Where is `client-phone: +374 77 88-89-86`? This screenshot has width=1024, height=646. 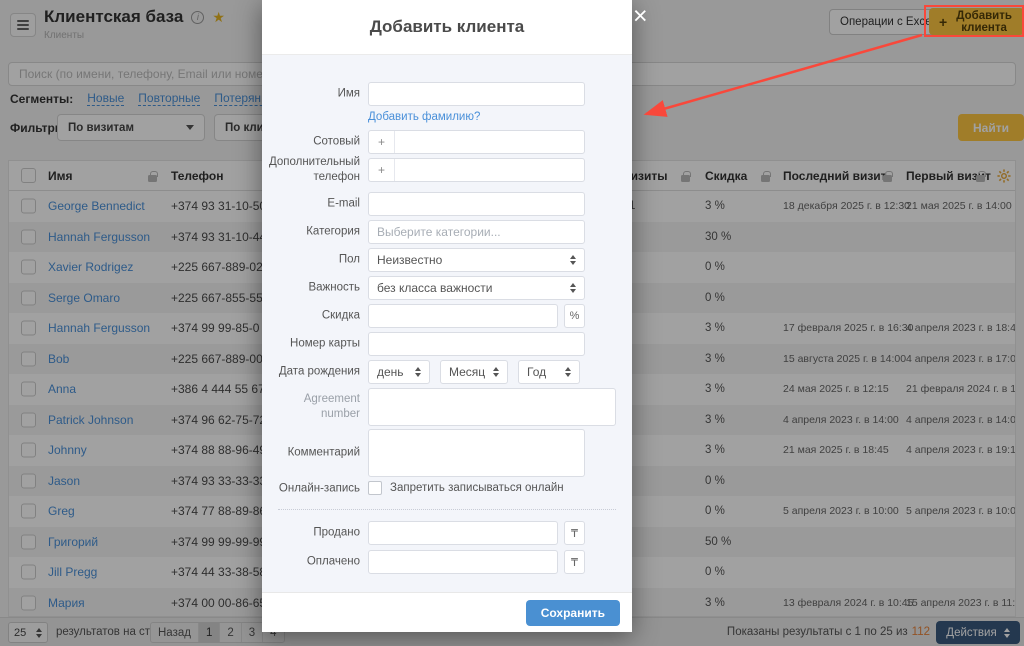
client-phone: +374 77 88-89-86 is located at coordinates (219, 511).